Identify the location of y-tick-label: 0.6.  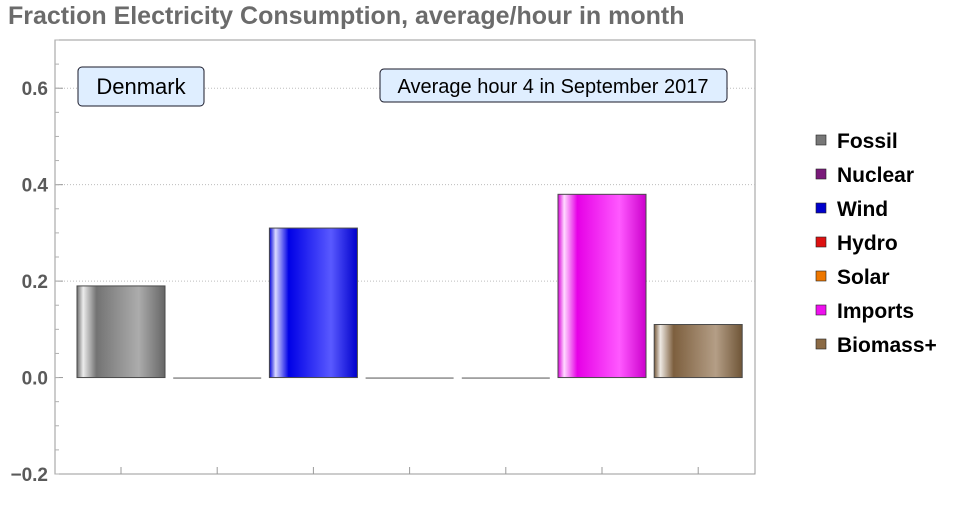
(35, 89).